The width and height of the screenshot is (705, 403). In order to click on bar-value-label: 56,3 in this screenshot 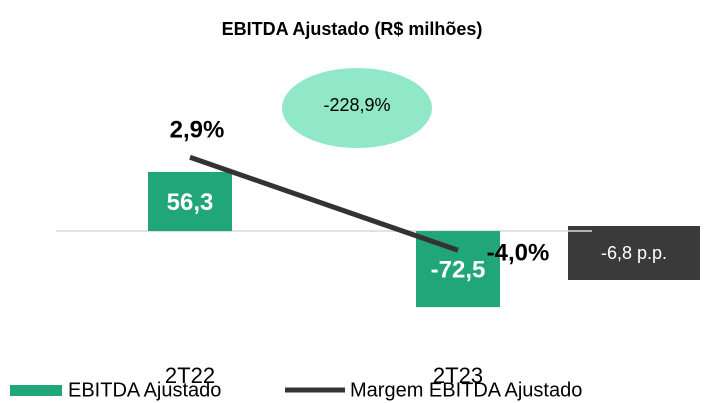, I will do `click(190, 202)`.